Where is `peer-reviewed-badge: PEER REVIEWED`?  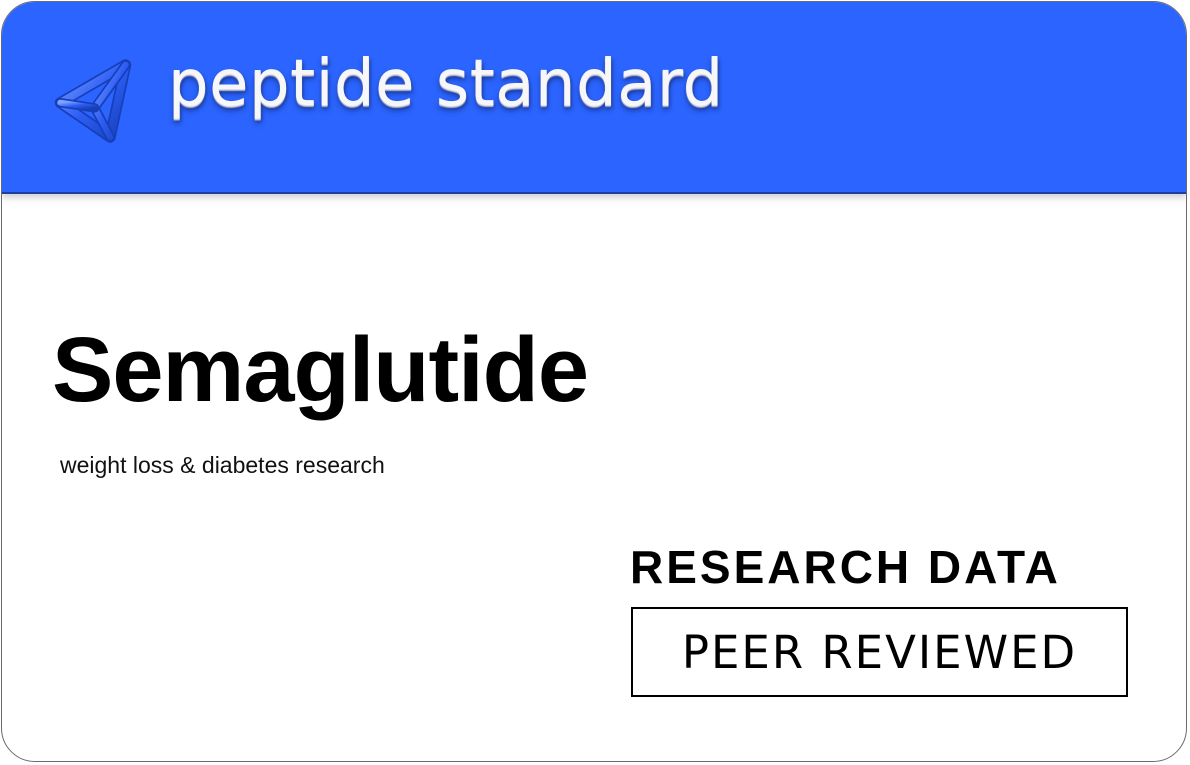 peer-reviewed-badge: PEER REVIEWED is located at coordinates (879, 652).